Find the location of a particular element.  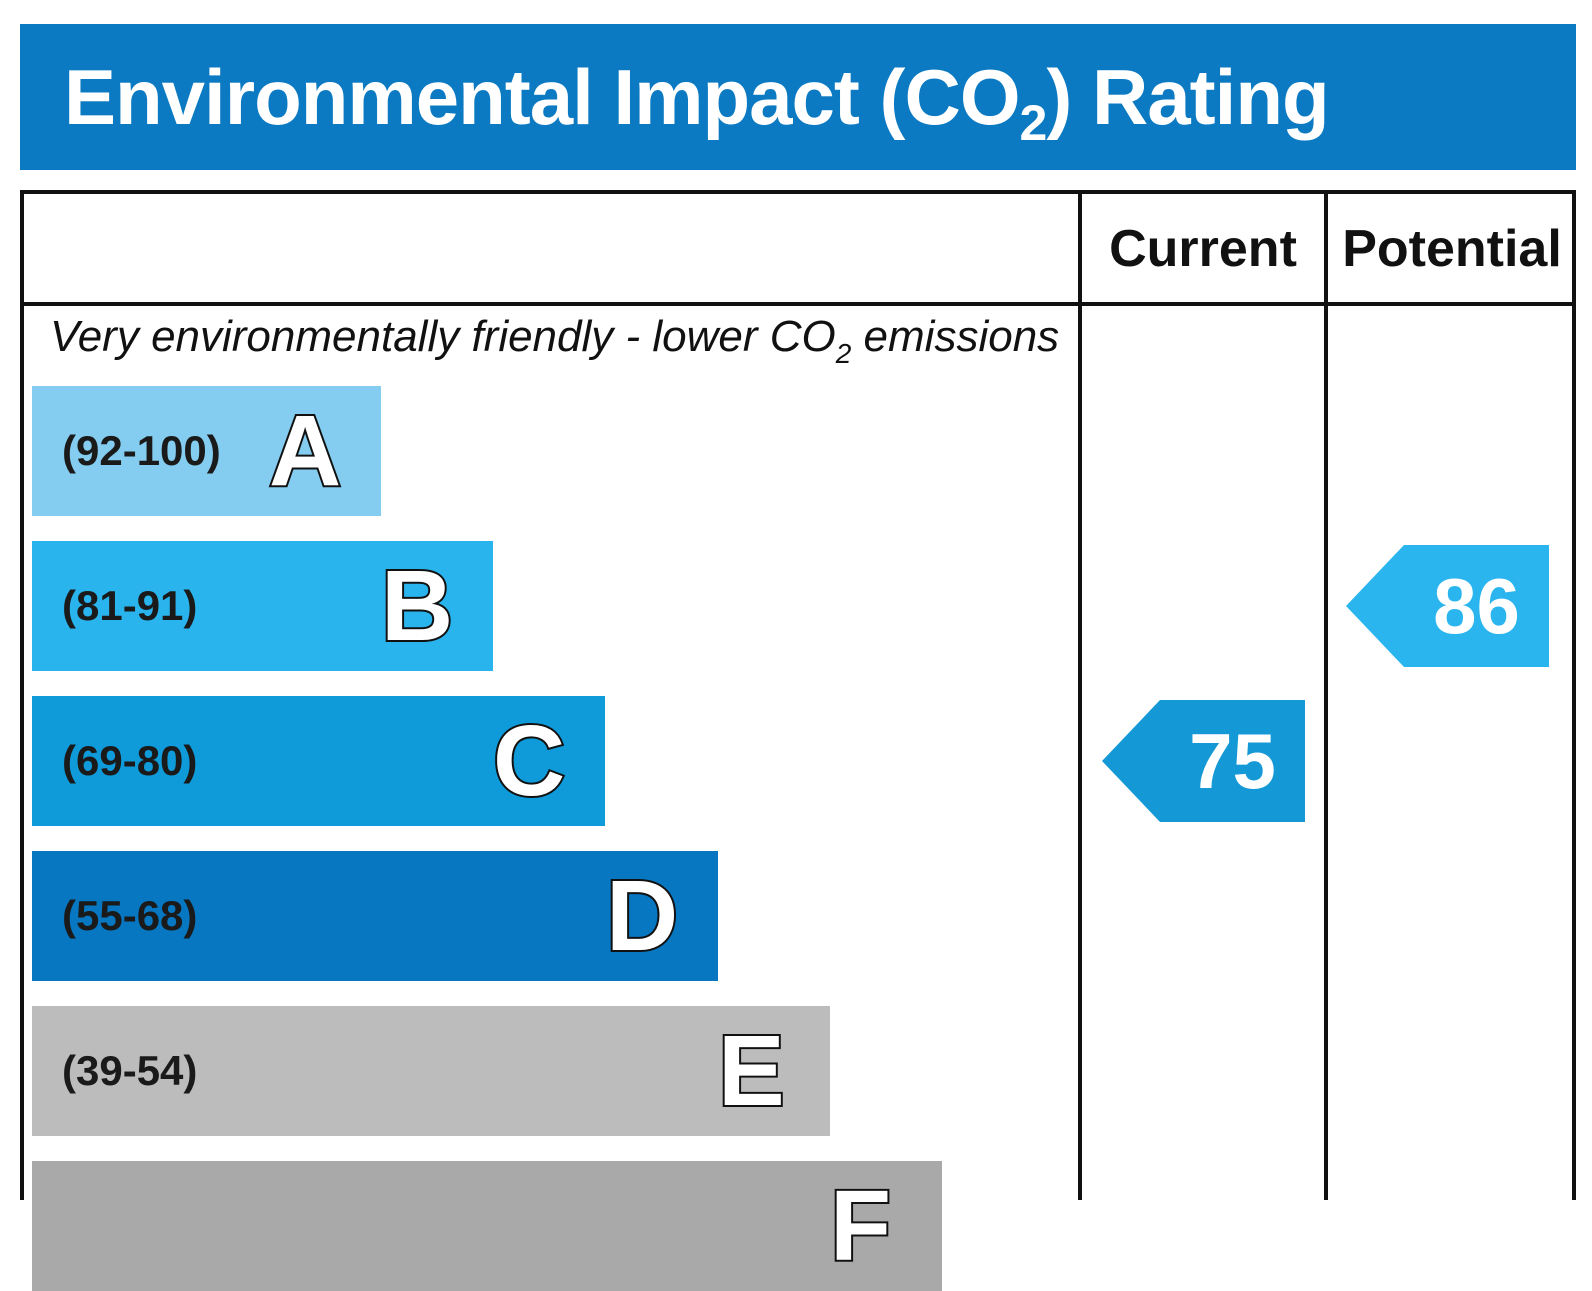

band-range-c: (69-80) is located at coordinates (130, 760).